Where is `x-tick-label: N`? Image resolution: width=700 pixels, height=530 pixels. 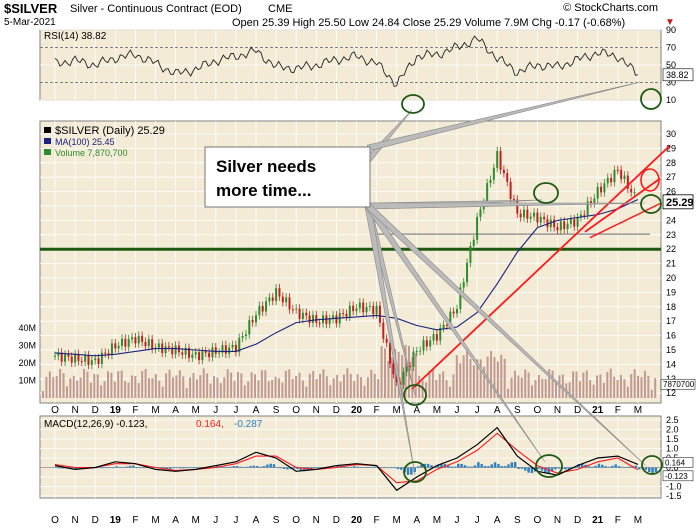 x-tick-label: N is located at coordinates (316, 520).